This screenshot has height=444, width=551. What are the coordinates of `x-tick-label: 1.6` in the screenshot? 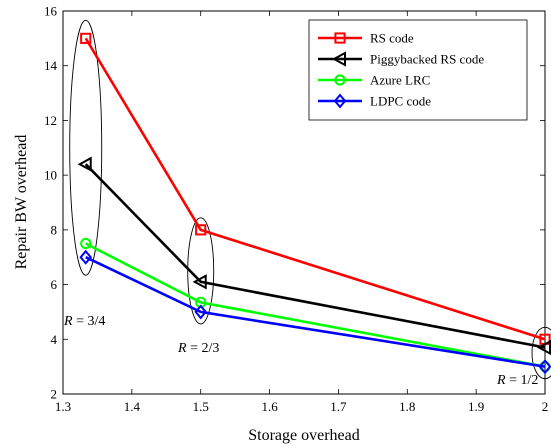 It's located at (269, 406).